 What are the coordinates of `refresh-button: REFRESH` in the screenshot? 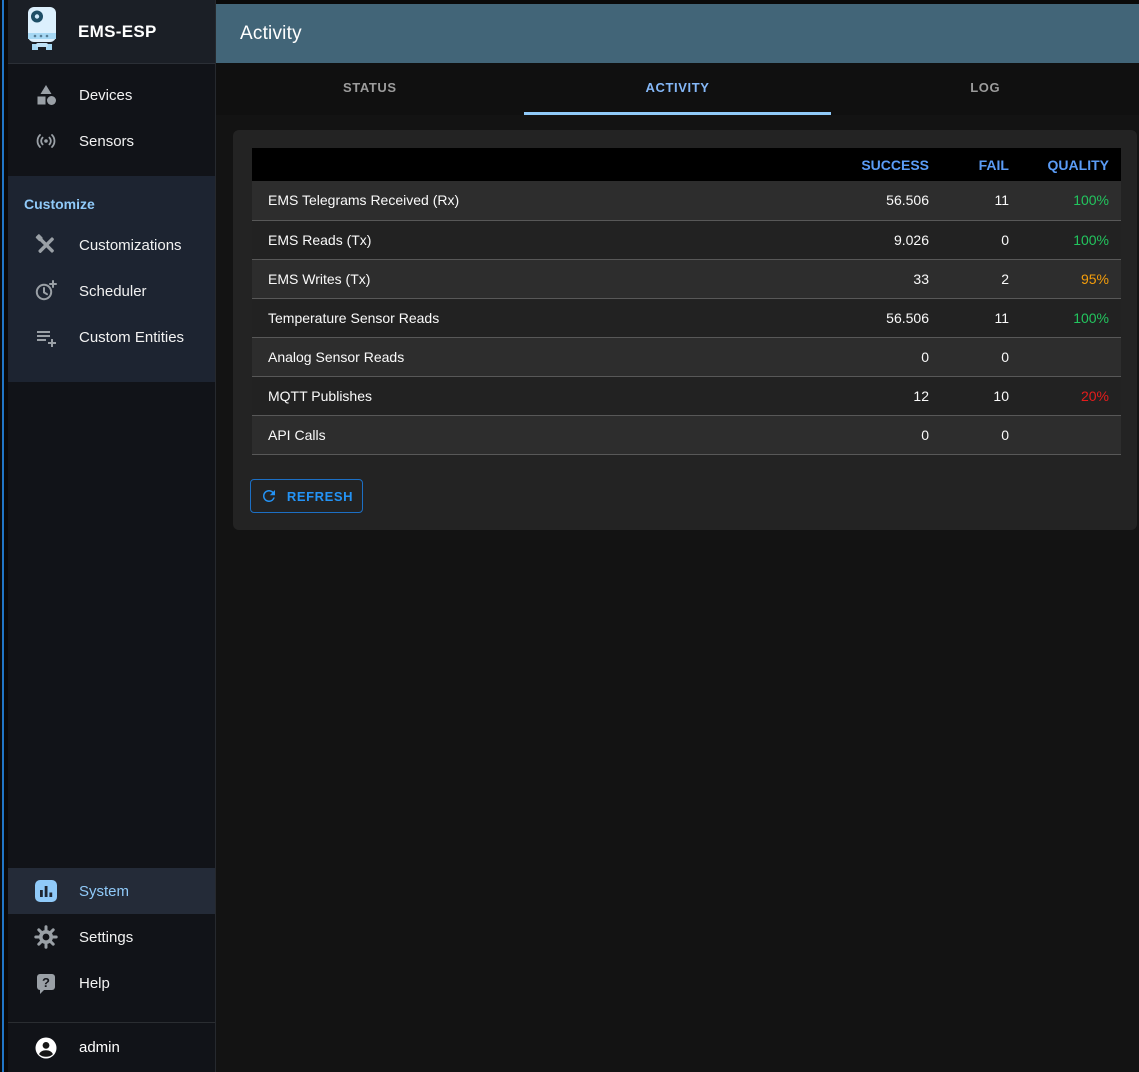 It's located at (306, 496).